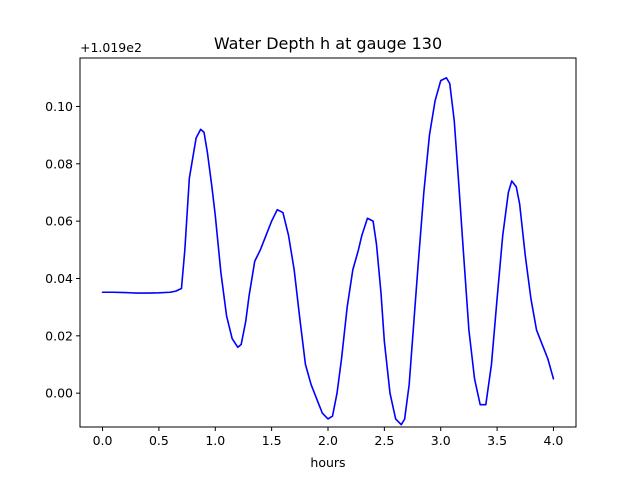 The width and height of the screenshot is (640, 480). I want to click on y-tick-label: 0.10, so click(59, 106).